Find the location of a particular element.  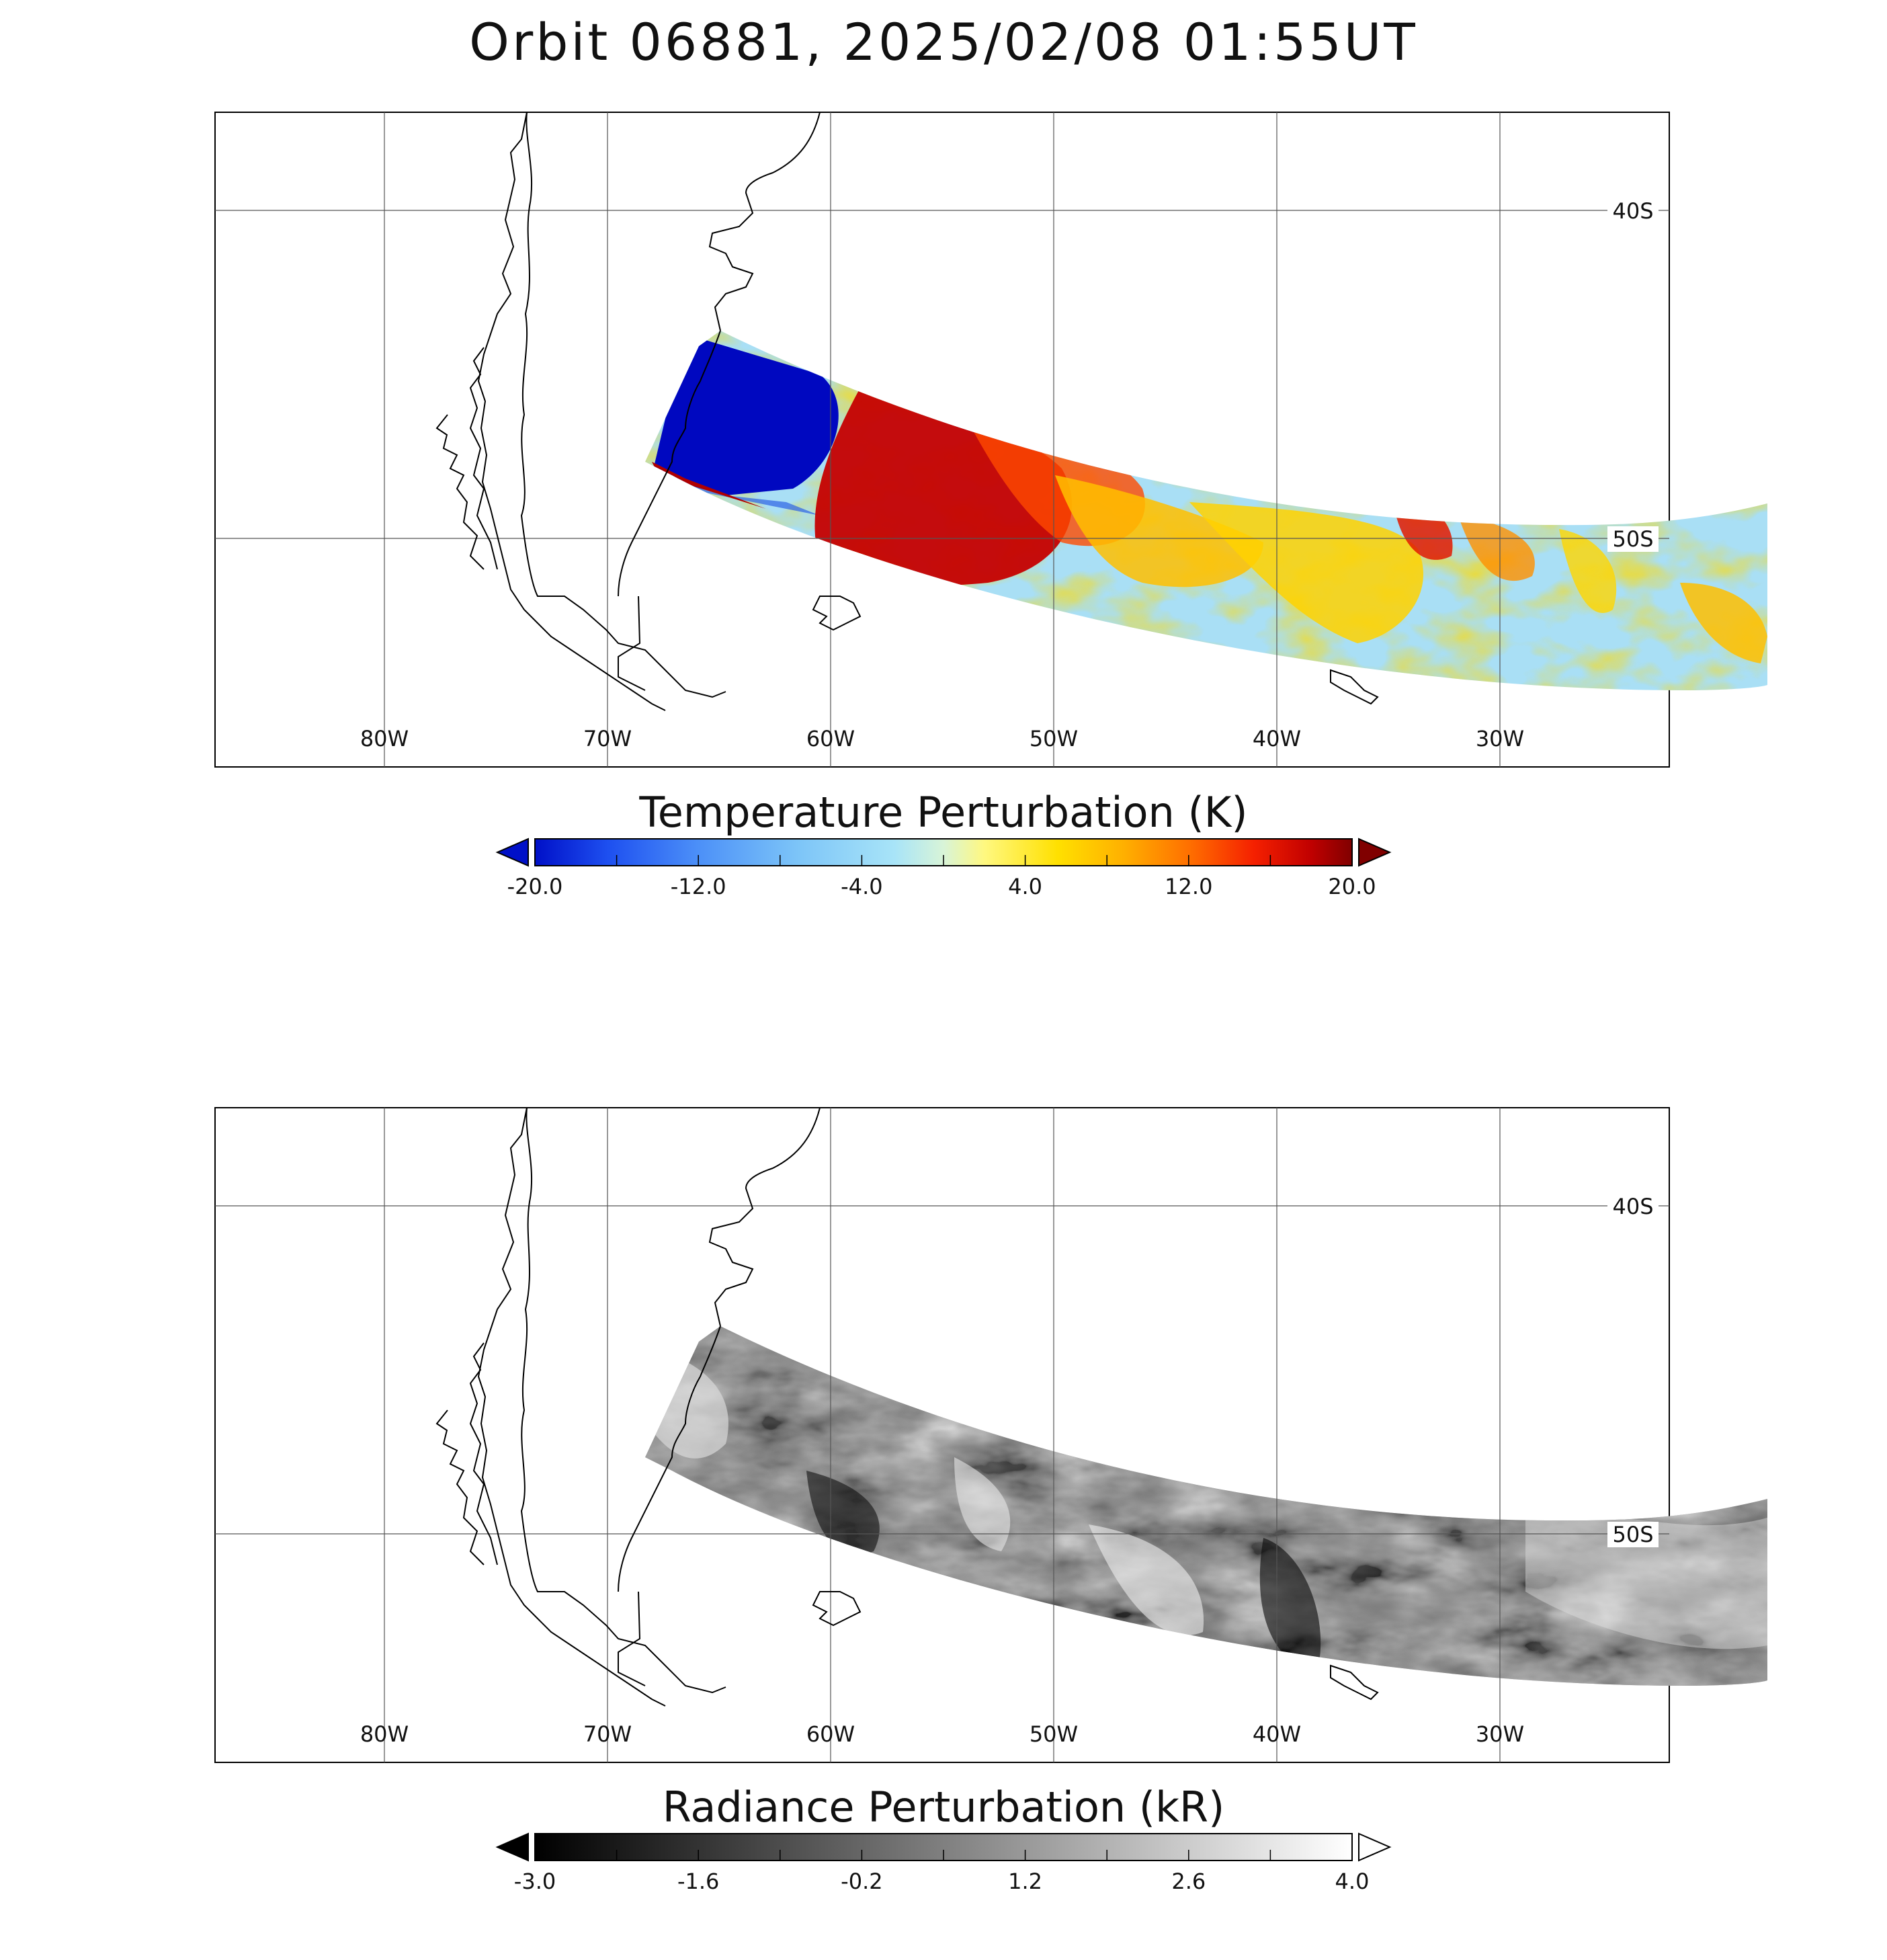

figure-title: Orbit 06881, 2025/02/08 01:55UT is located at coordinates (944, 42).